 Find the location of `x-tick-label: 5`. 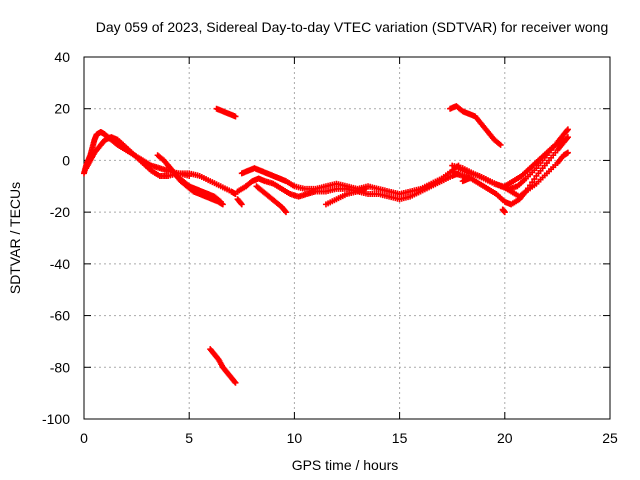

x-tick-label: 5 is located at coordinates (189, 438).